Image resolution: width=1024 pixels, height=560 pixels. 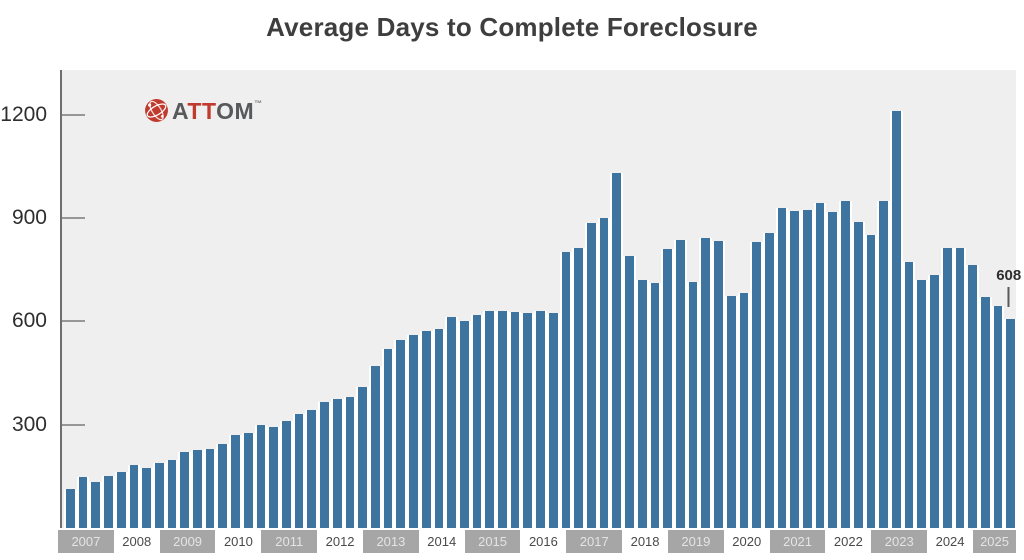 What do you see at coordinates (594, 541) in the screenshot?
I see `year-label-2017: 2017` at bounding box center [594, 541].